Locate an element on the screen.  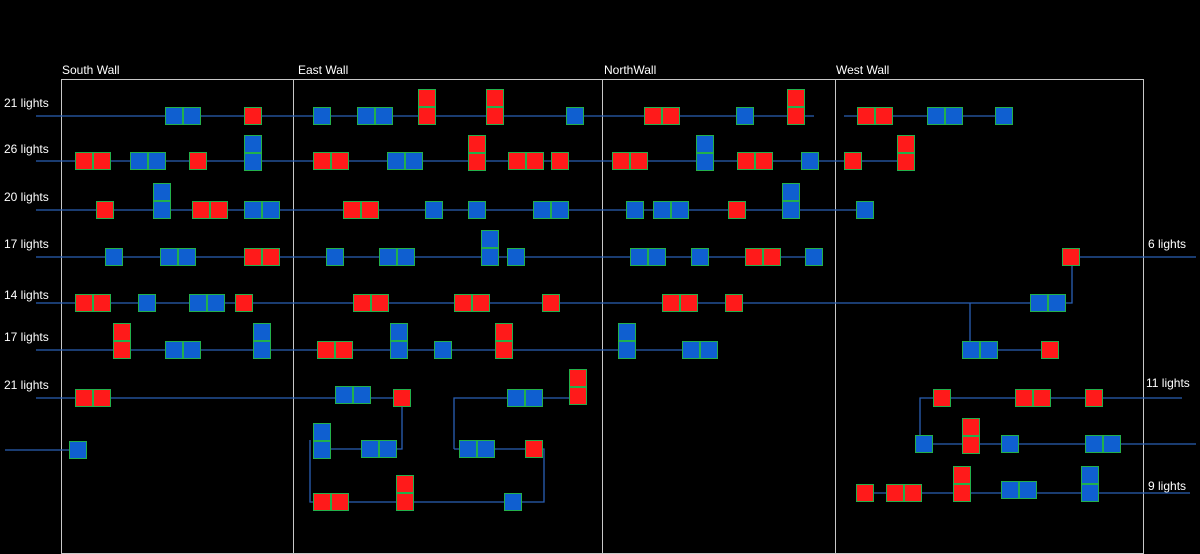
east-wall-label: East Wall is located at coordinates (323, 70).